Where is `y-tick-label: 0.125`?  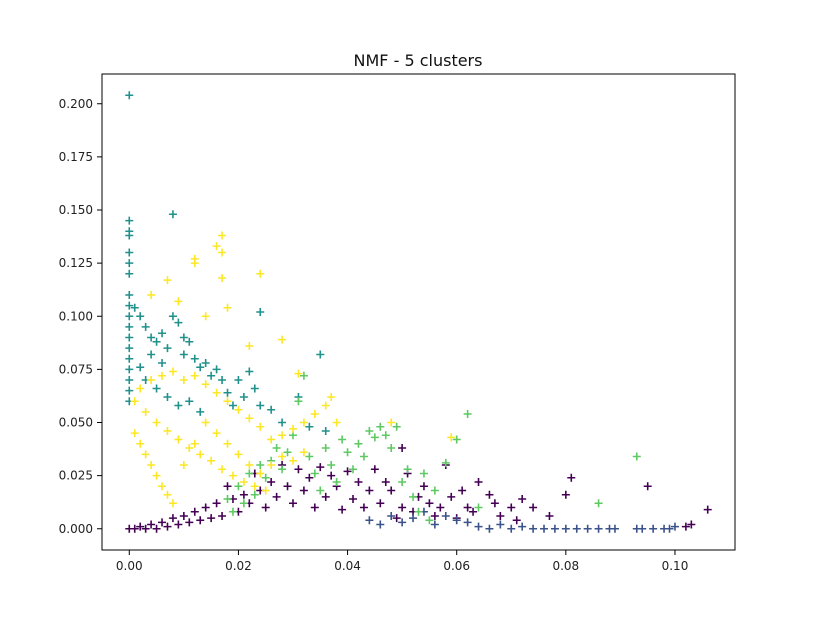
y-tick-label: 0.125 is located at coordinates (76, 263).